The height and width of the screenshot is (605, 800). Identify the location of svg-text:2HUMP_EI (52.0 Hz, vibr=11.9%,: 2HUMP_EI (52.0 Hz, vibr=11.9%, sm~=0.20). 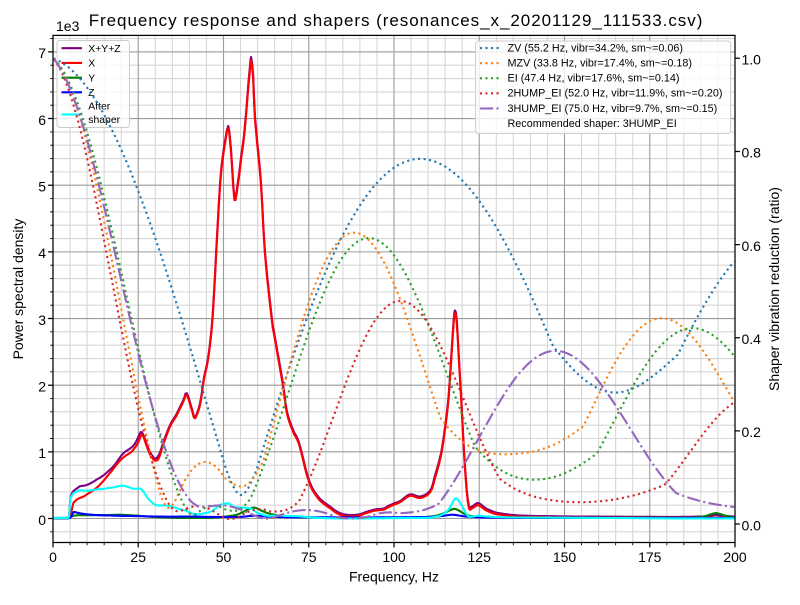
(615, 94).